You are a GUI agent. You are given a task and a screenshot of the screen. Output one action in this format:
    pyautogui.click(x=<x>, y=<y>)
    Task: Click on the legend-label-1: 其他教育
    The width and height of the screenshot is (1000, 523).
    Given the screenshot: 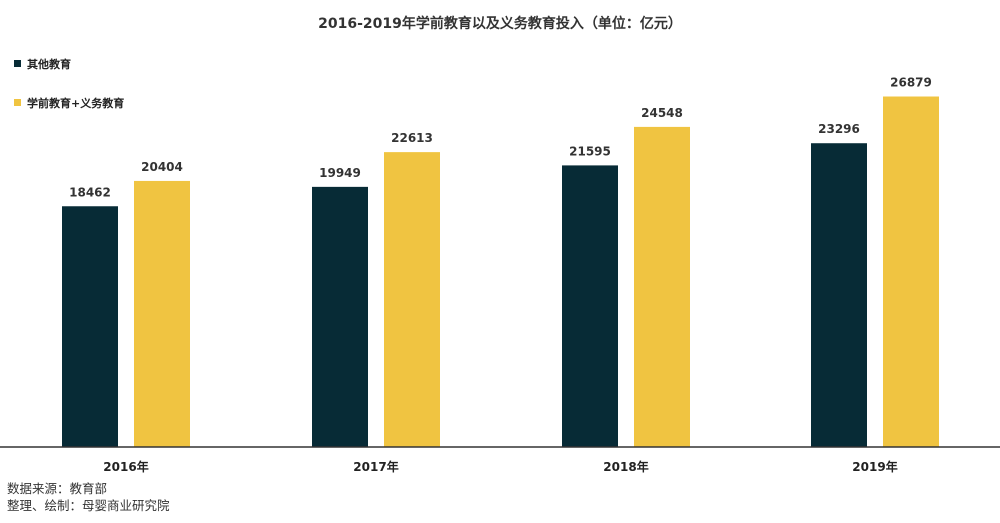 What is the action you would take?
    pyautogui.click(x=49, y=64)
    